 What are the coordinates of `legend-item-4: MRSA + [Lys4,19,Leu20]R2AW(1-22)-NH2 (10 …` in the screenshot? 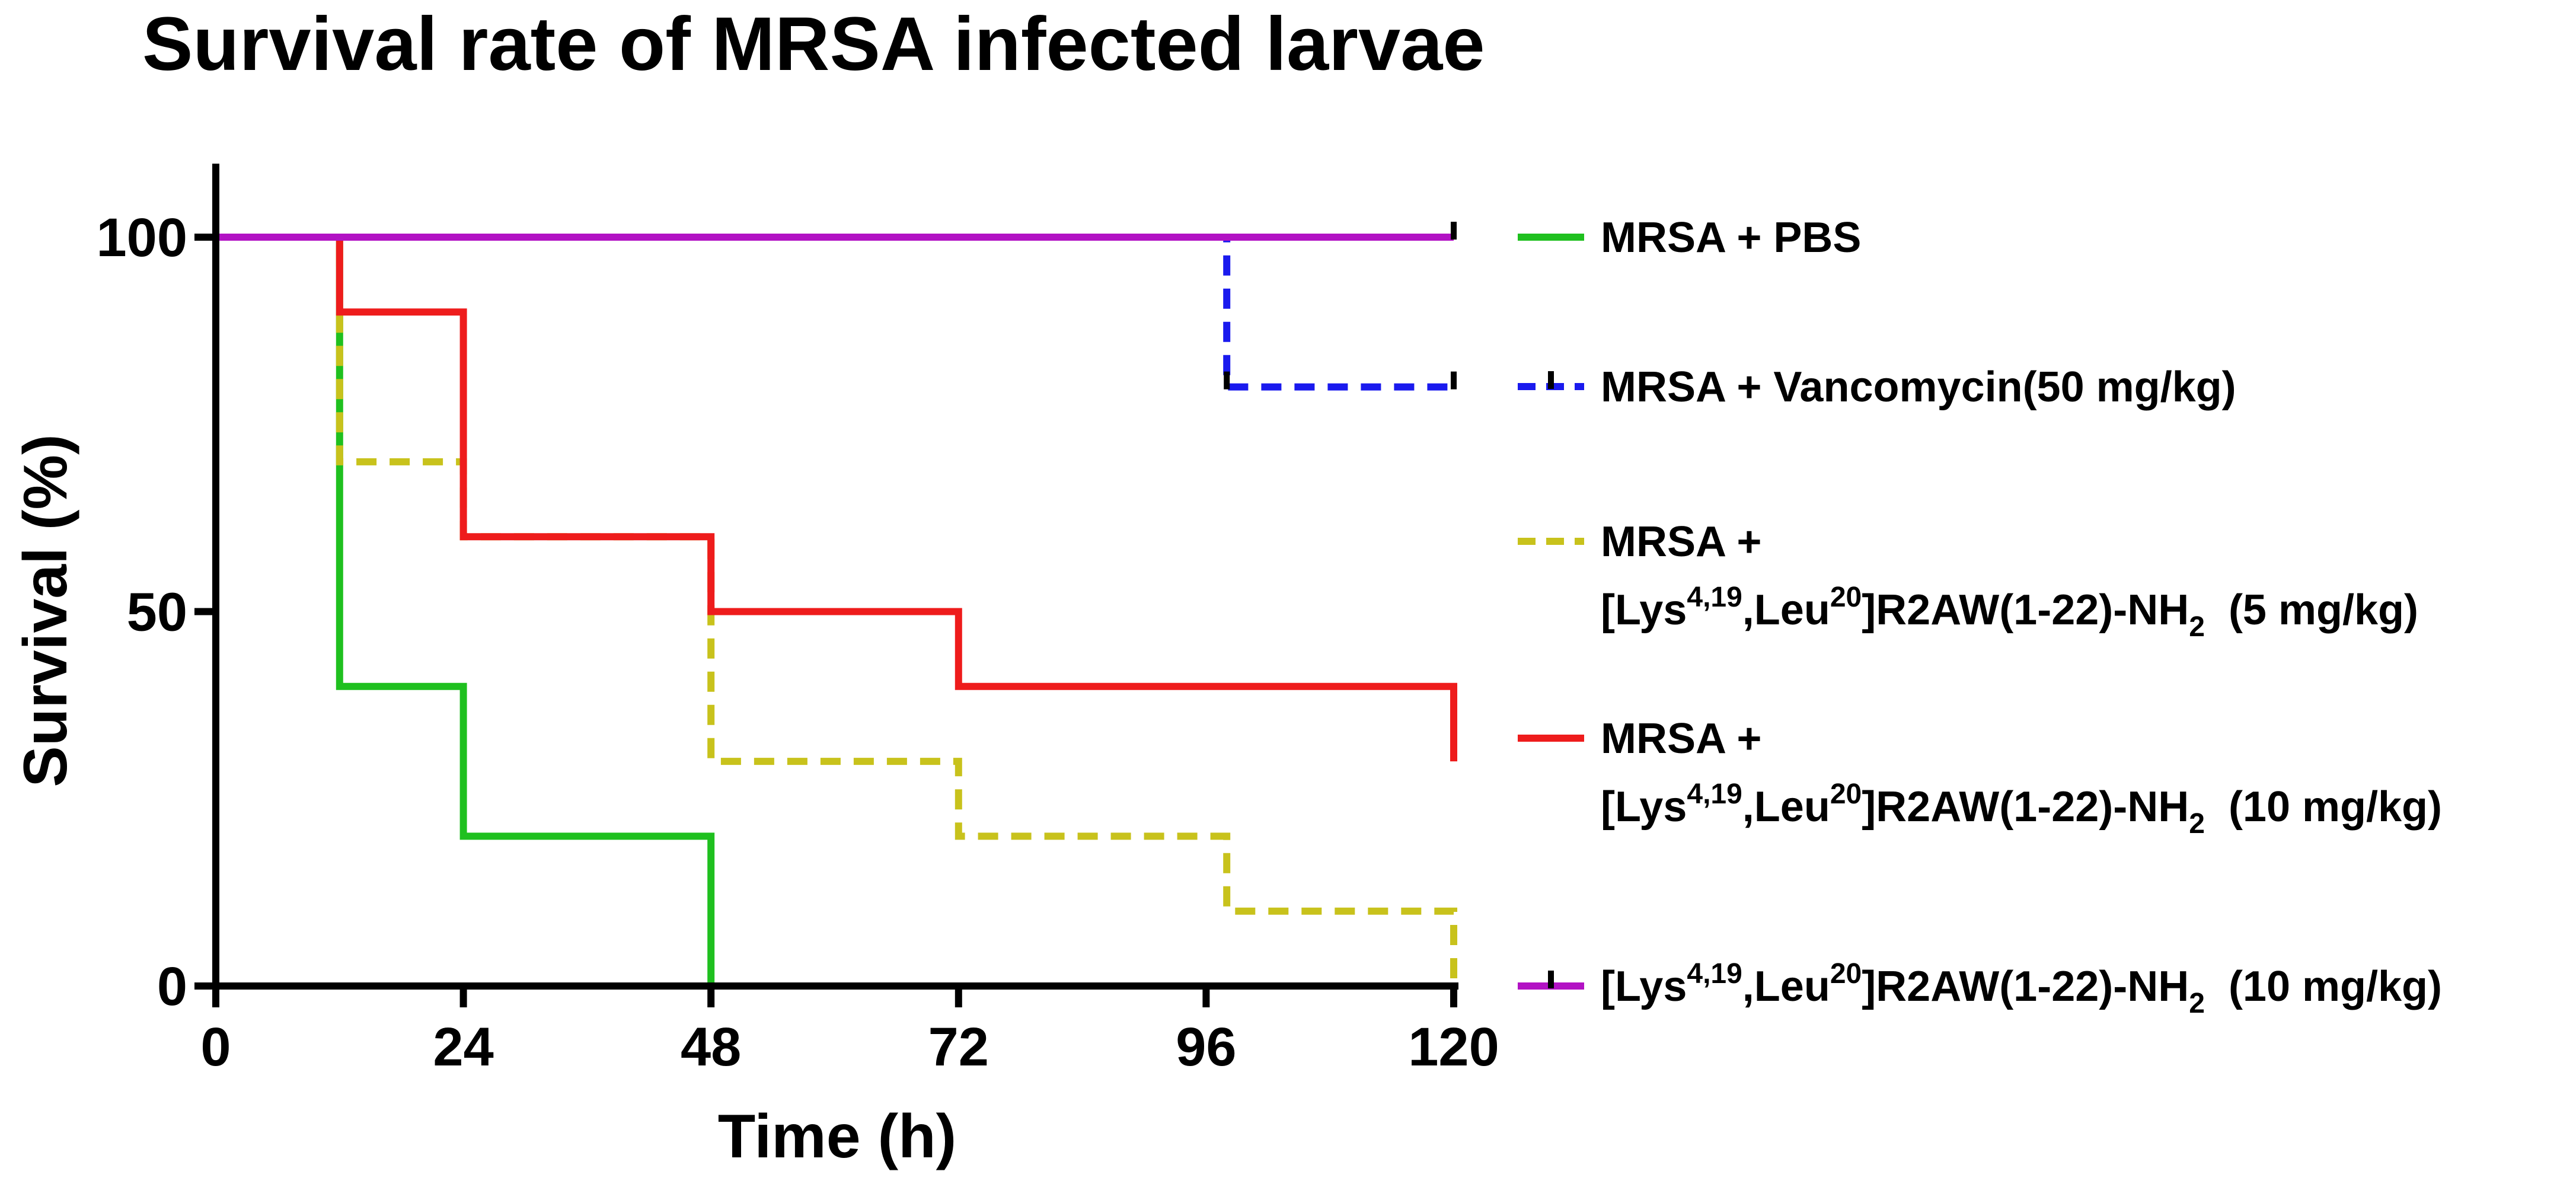 It's located at (1980, 777).